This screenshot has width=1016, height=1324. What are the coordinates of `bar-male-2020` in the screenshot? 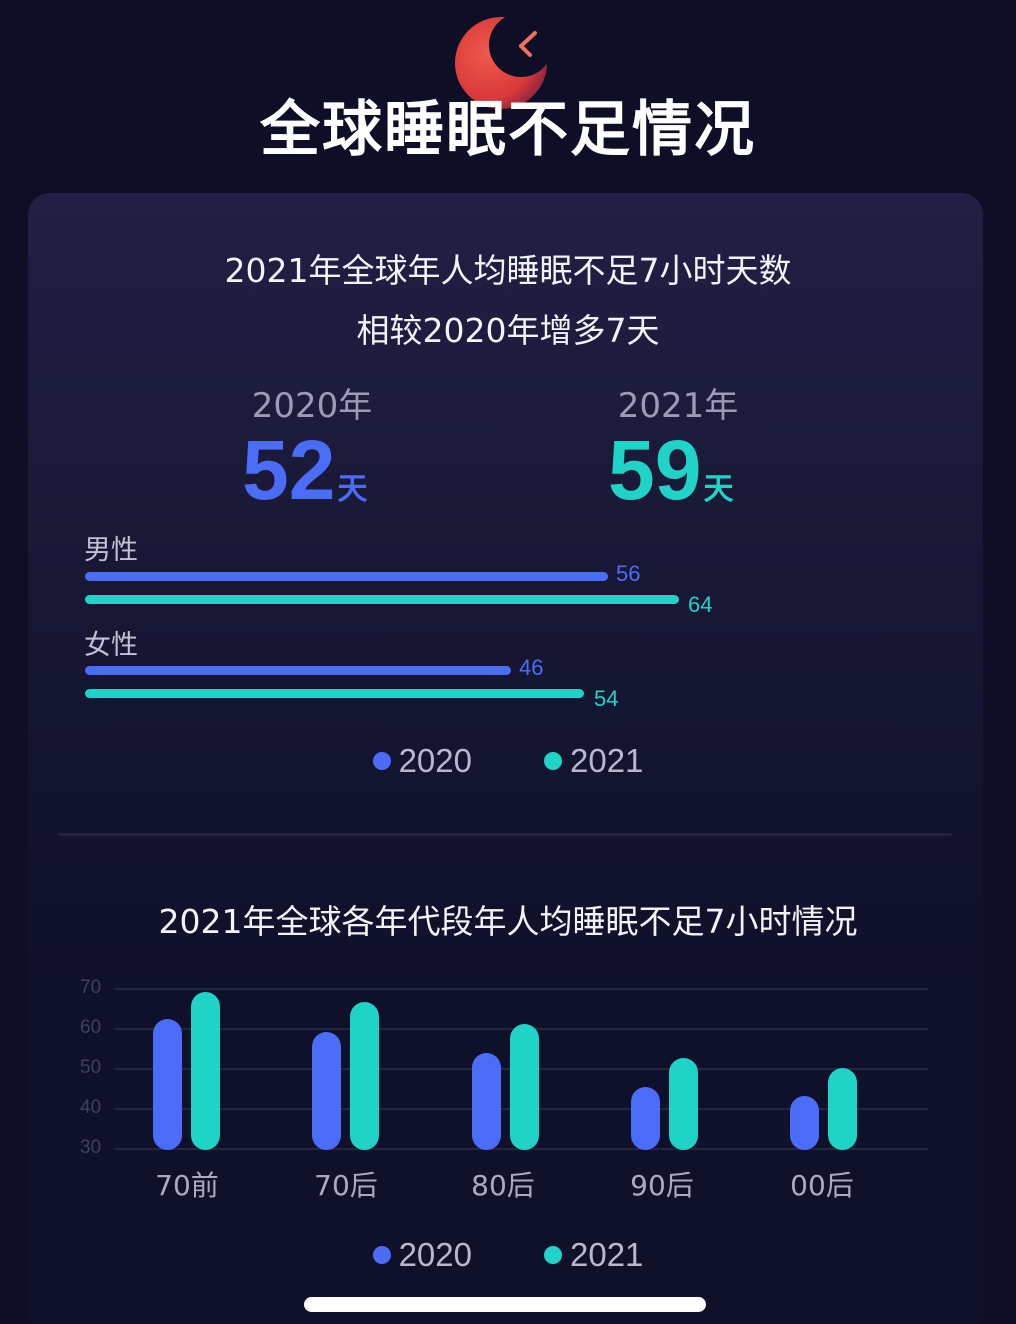 It's located at (346, 576).